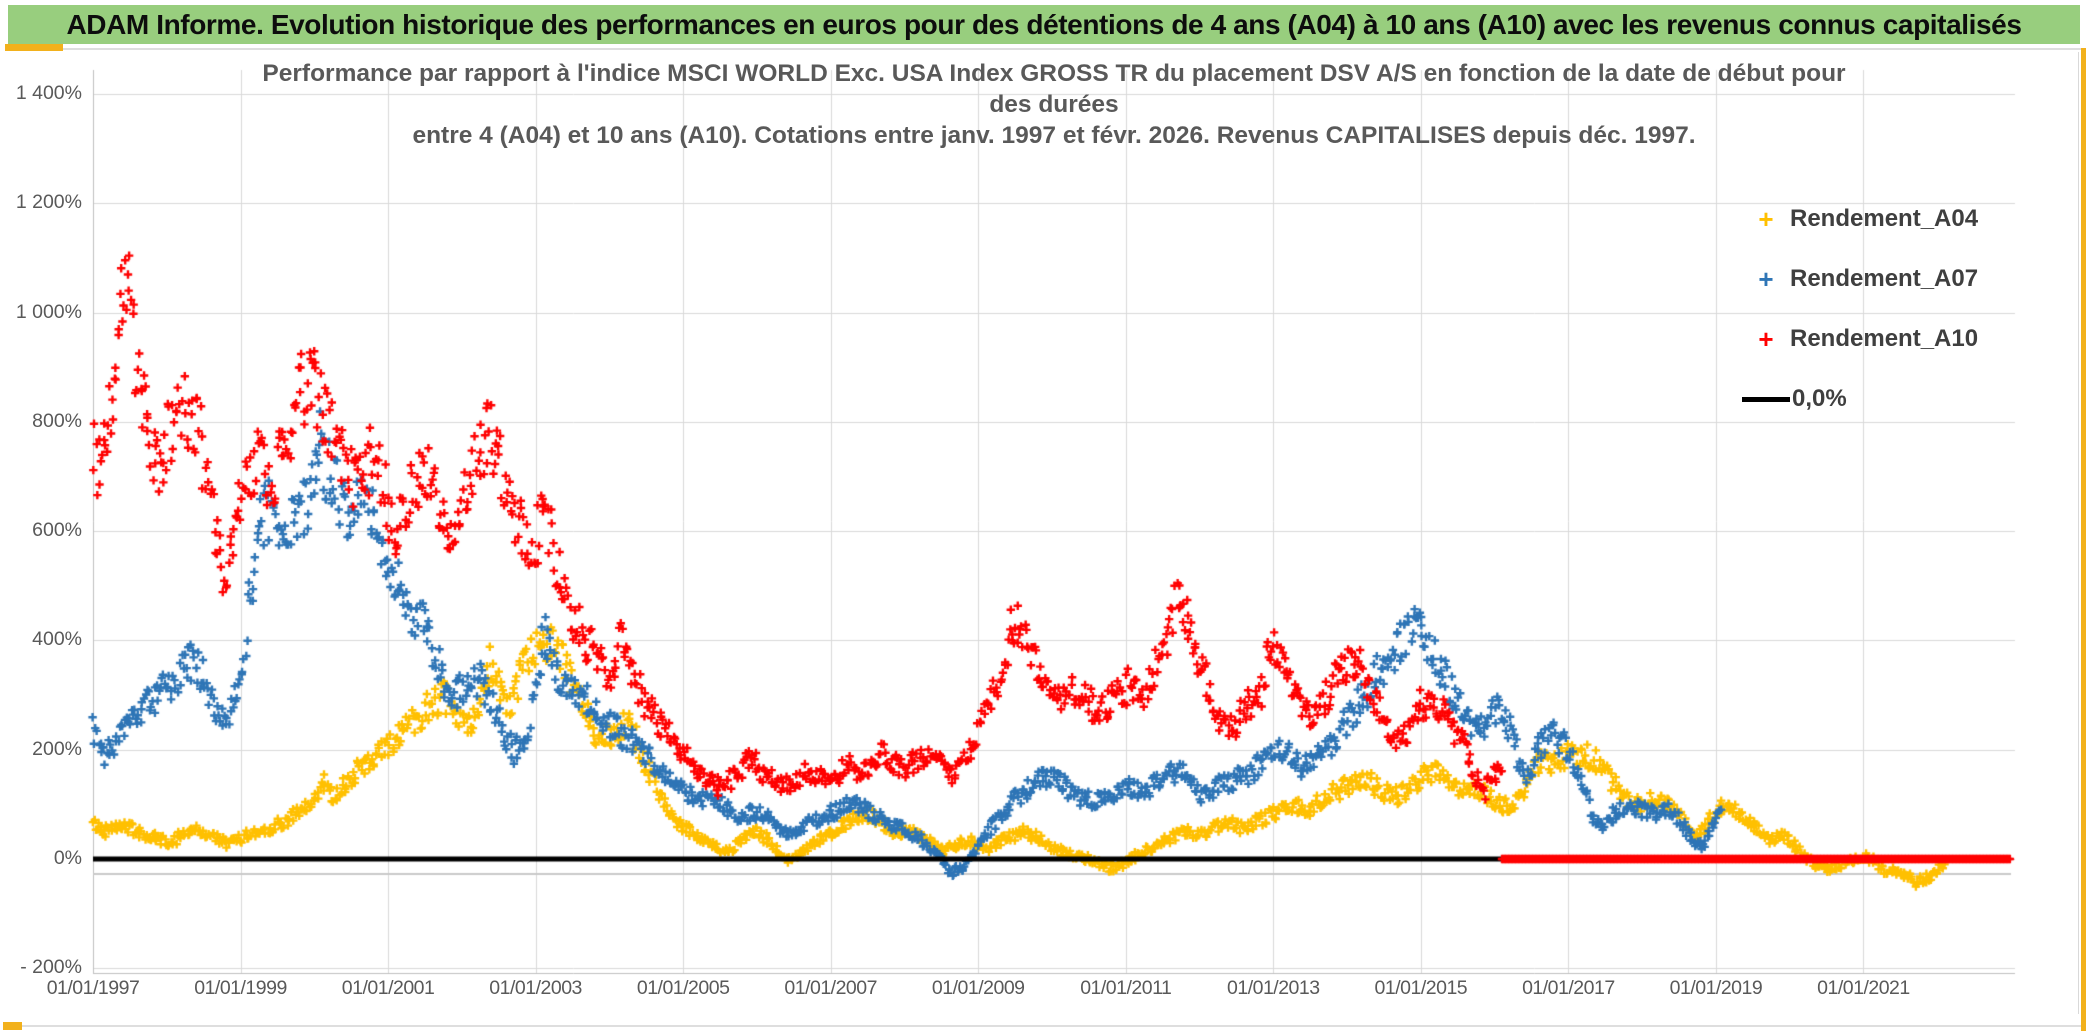  What do you see at coordinates (1819, 398) in the screenshot?
I see `legend-label: 0,0%` at bounding box center [1819, 398].